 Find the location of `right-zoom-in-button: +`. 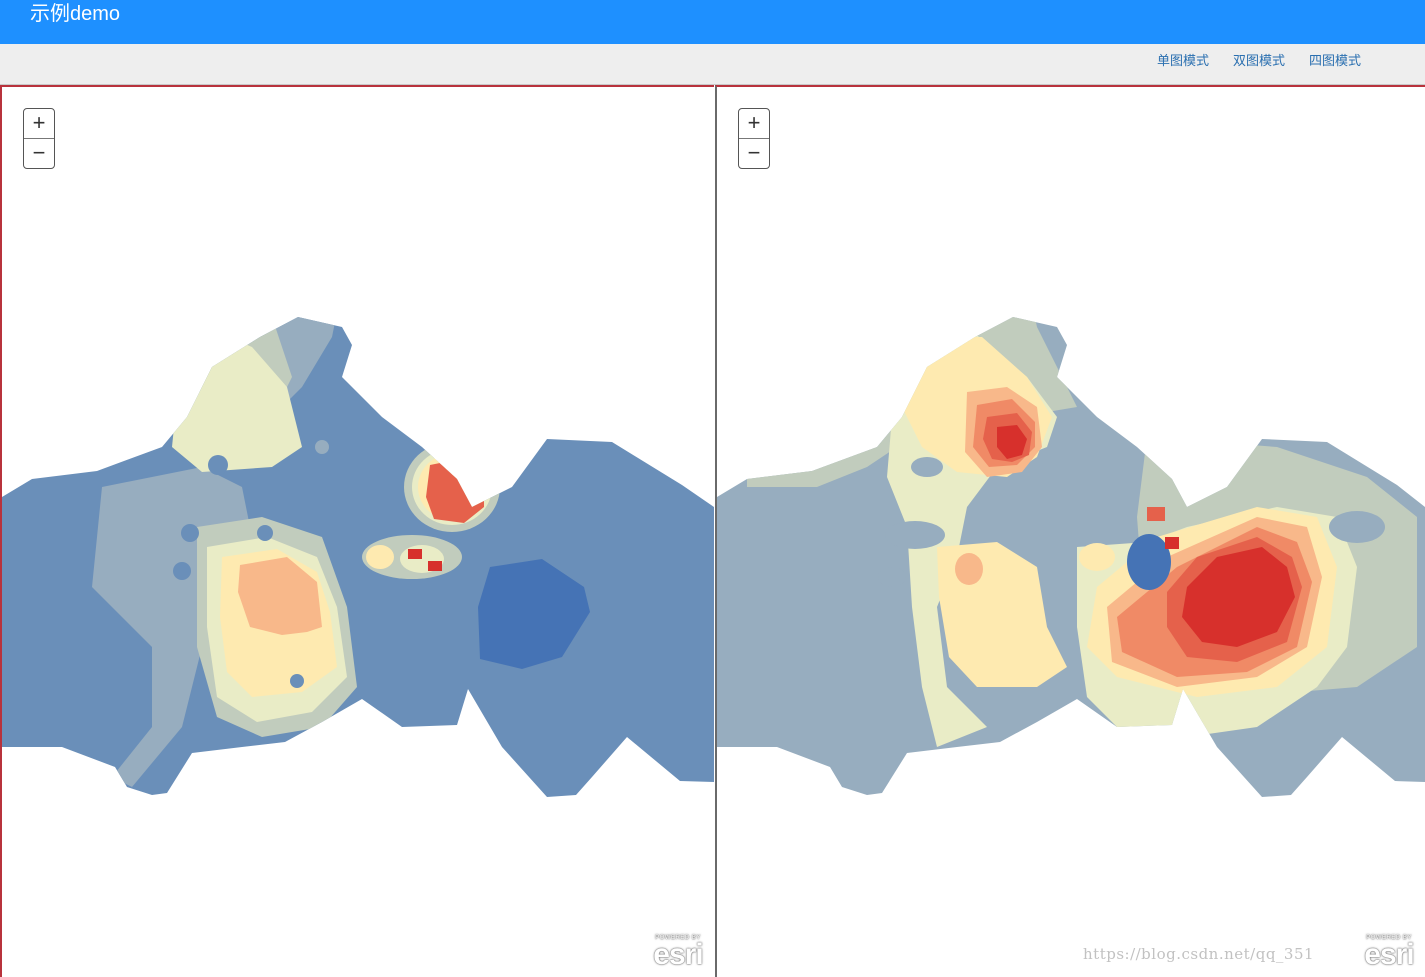

right-zoom-in-button: + is located at coordinates (754, 122).